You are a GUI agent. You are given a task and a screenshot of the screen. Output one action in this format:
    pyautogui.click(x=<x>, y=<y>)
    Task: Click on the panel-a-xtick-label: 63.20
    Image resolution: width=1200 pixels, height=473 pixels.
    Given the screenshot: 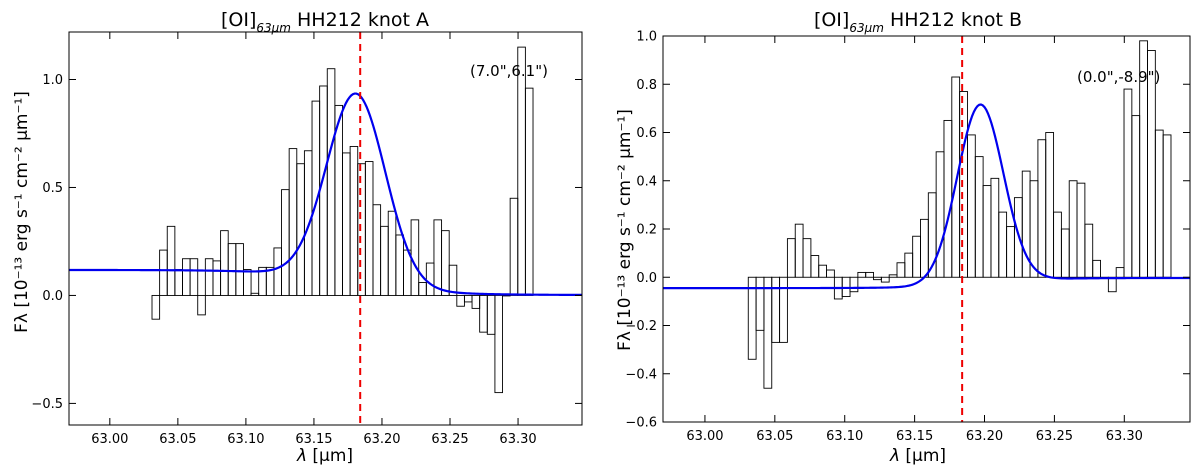 What is the action you would take?
    pyautogui.click(x=381, y=439)
    